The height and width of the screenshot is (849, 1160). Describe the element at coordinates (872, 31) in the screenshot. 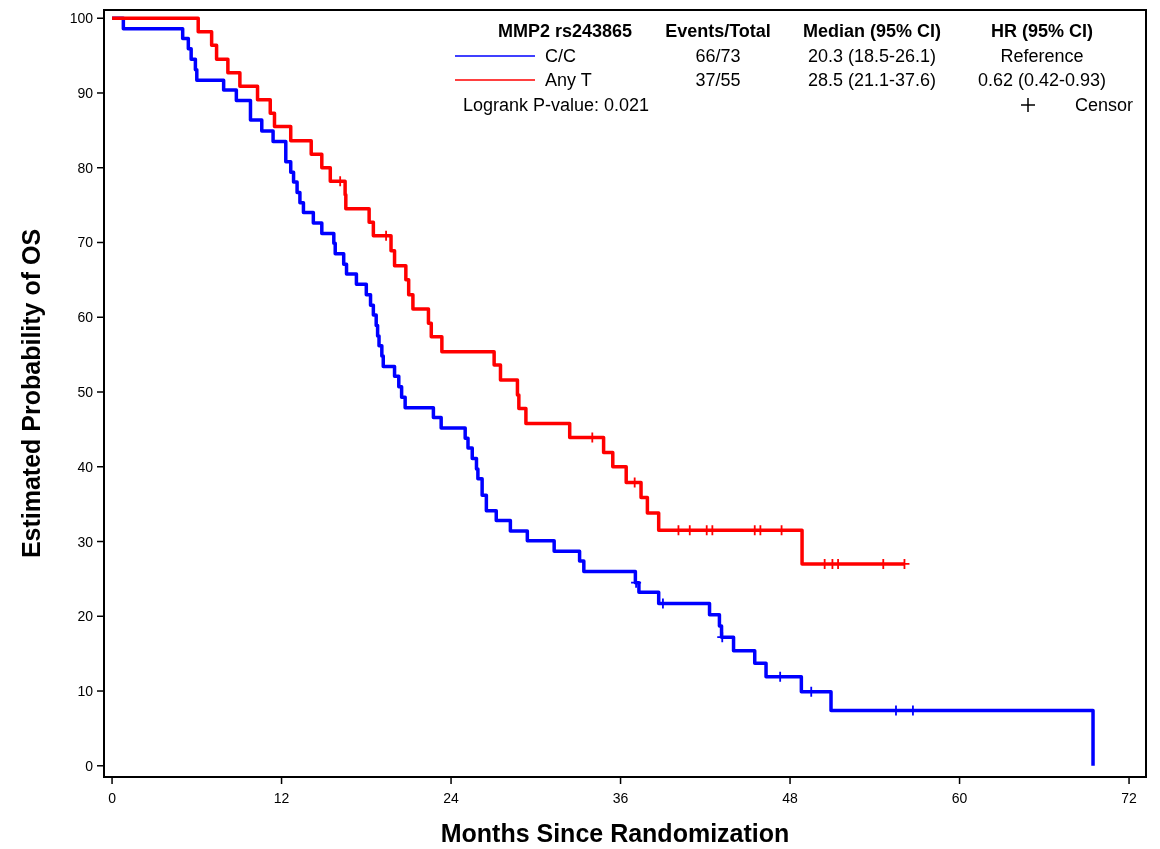

I see `annotation: Median (95% CI)` at that location.